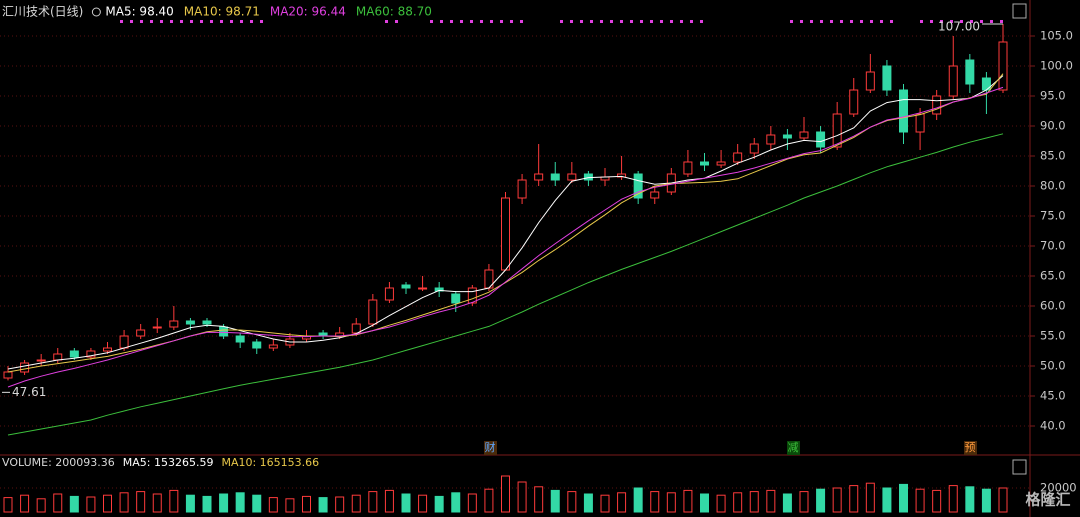 The image size is (1080, 517). What do you see at coordinates (1056, 66) in the screenshot?
I see `y-tick-label: 100.0` at bounding box center [1056, 66].